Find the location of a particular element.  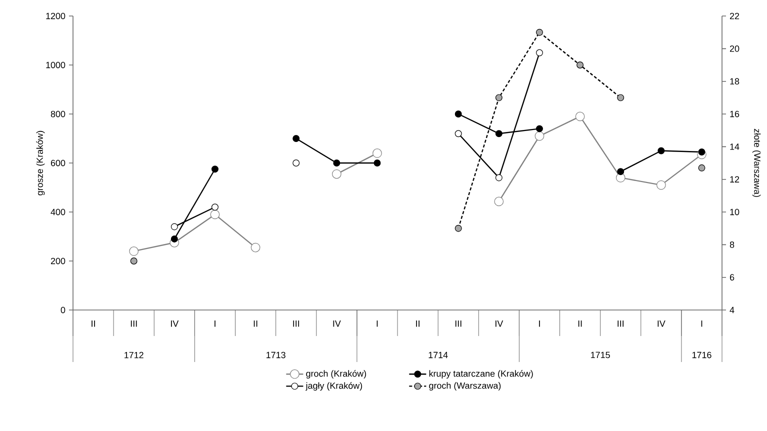

legend-label: krupy tatarczane (Kraków) is located at coordinates (481, 374).